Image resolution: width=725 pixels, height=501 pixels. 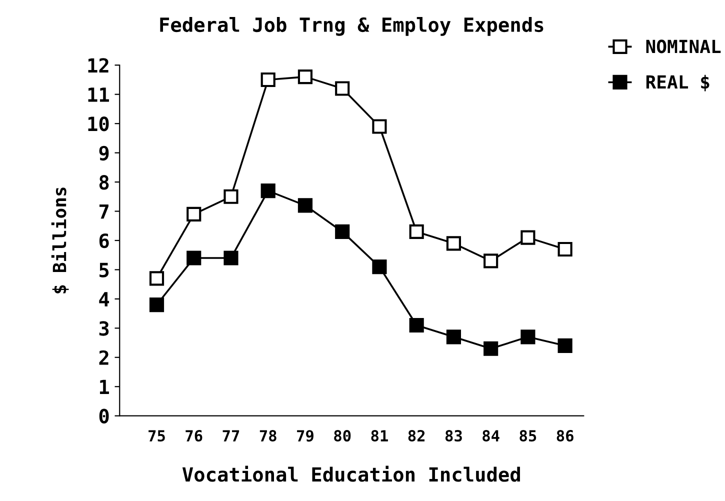 I want to click on y-tick-label: 11, so click(x=98, y=95).